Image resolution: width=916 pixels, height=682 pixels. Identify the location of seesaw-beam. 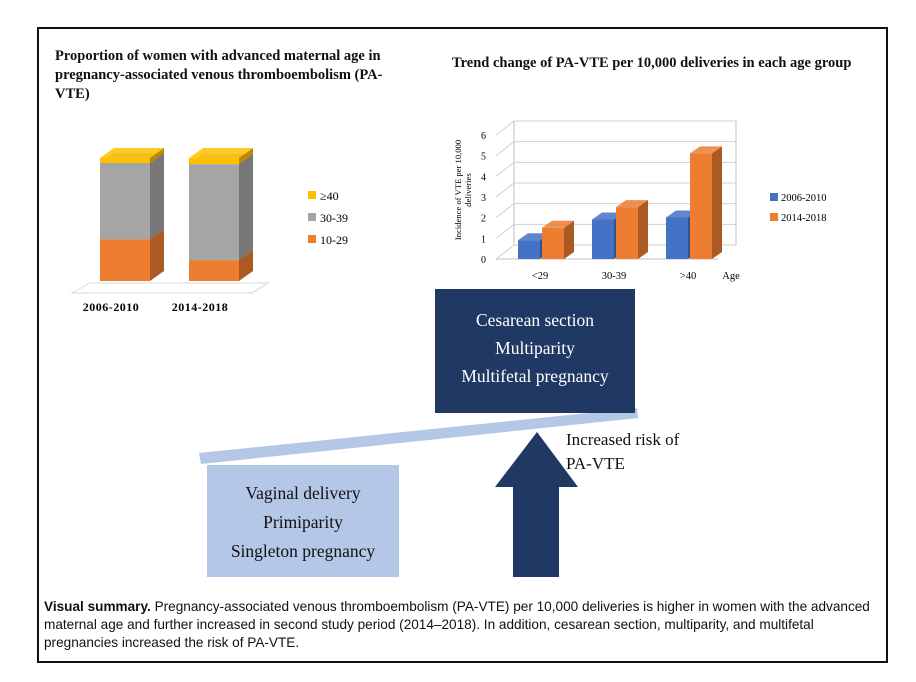
(418, 436).